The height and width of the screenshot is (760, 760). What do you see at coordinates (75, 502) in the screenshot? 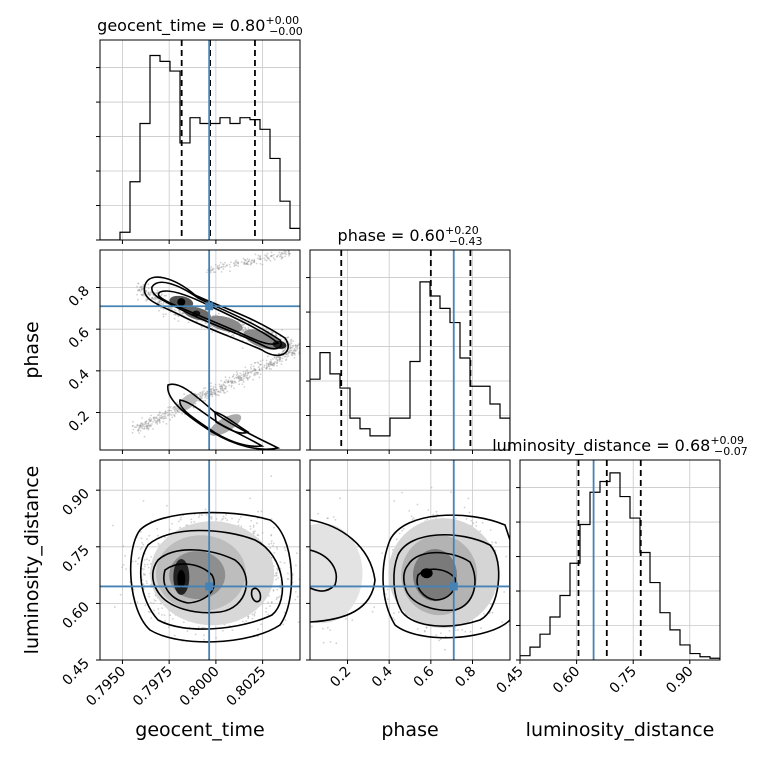
I see `y-tick-label: 0.90` at bounding box center [75, 502].